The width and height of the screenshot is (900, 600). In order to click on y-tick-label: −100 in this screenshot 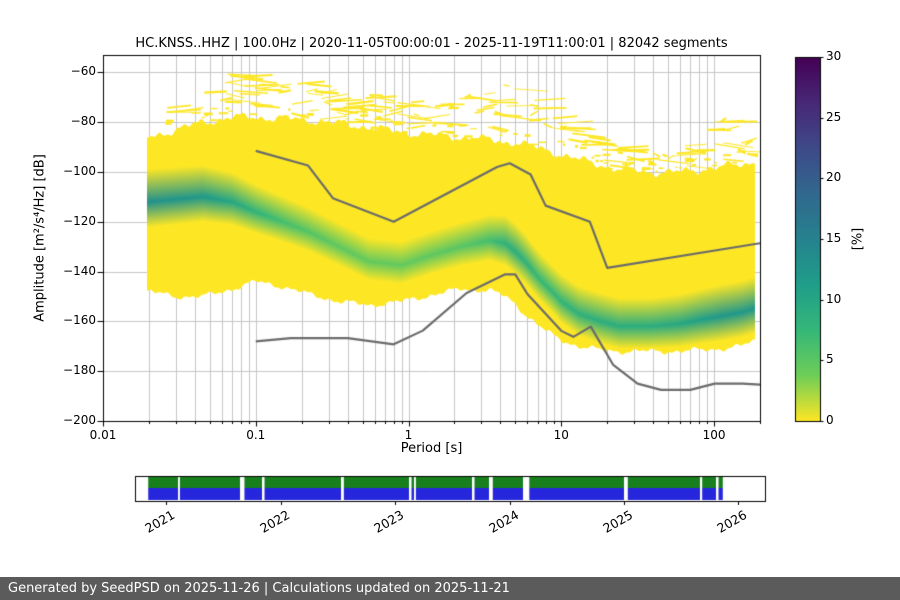, I will do `click(79, 171)`.